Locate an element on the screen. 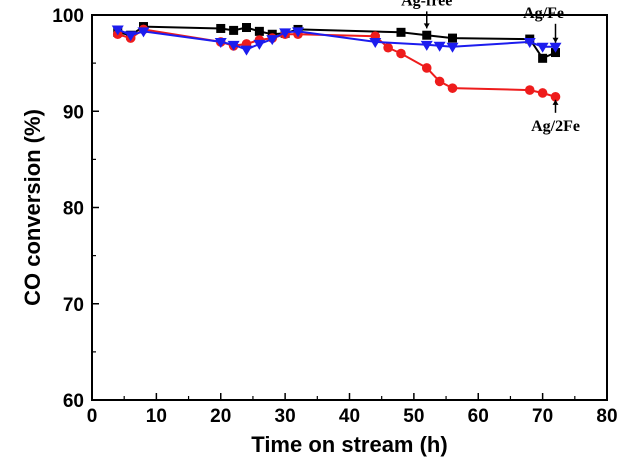 The image size is (630, 465). annotation-arrowhead-ag-free is located at coordinates (426, 26).